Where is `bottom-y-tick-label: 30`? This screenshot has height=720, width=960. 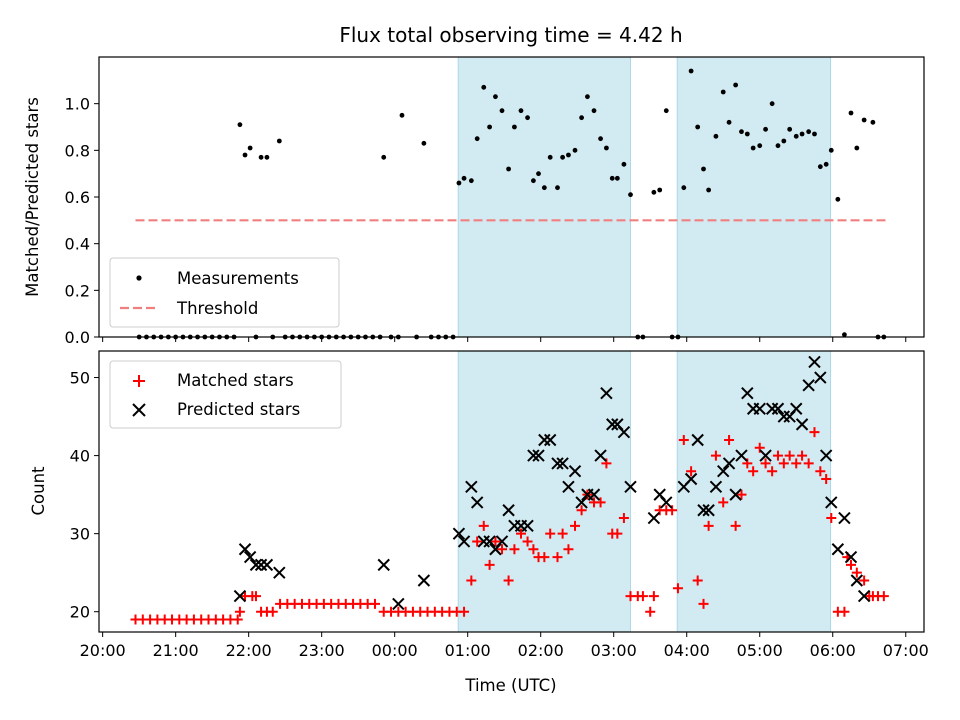 bottom-y-tick-label: 30 is located at coordinates (80, 534).